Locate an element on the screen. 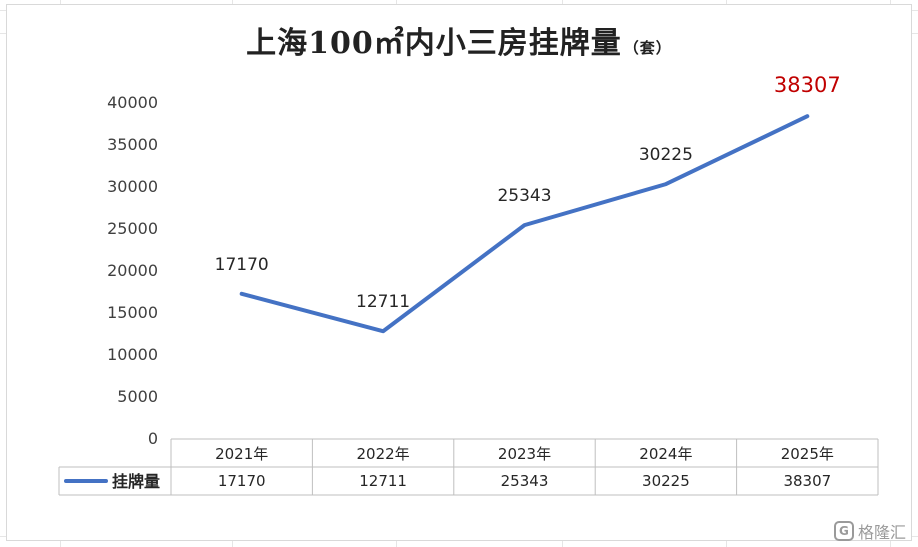 Image resolution: width=918 pixels, height=547 pixels. data-label: 25343 is located at coordinates (524, 196).